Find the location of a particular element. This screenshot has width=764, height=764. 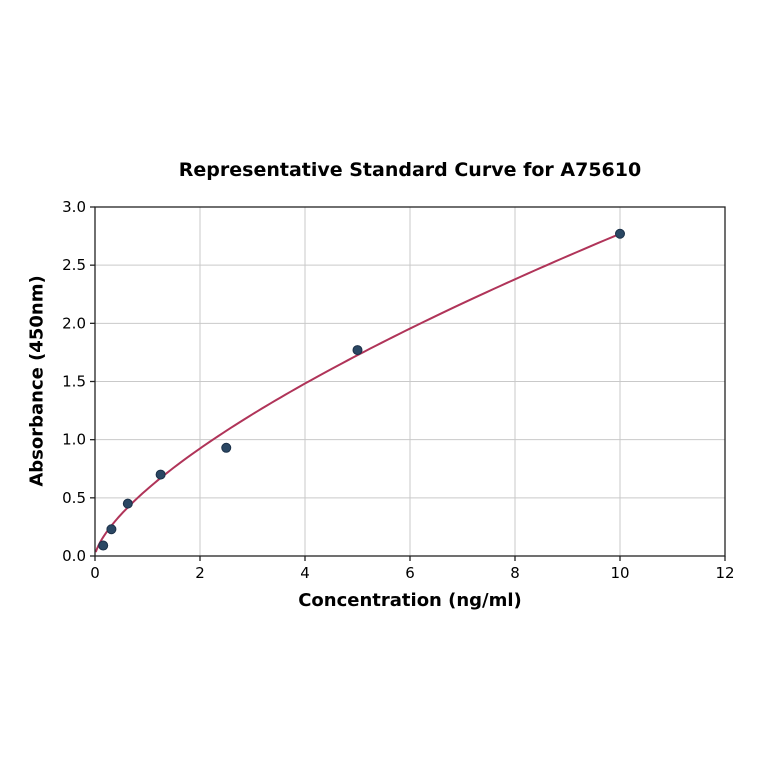

x-tick-label: 0 is located at coordinates (95, 573).